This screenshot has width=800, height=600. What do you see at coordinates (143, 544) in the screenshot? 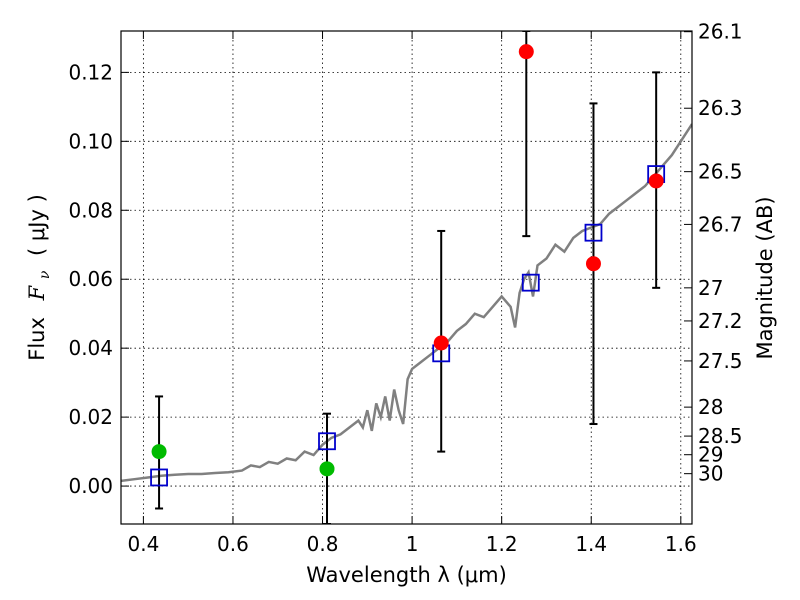
I see `x-tick-label: 0.4` at bounding box center [143, 544].